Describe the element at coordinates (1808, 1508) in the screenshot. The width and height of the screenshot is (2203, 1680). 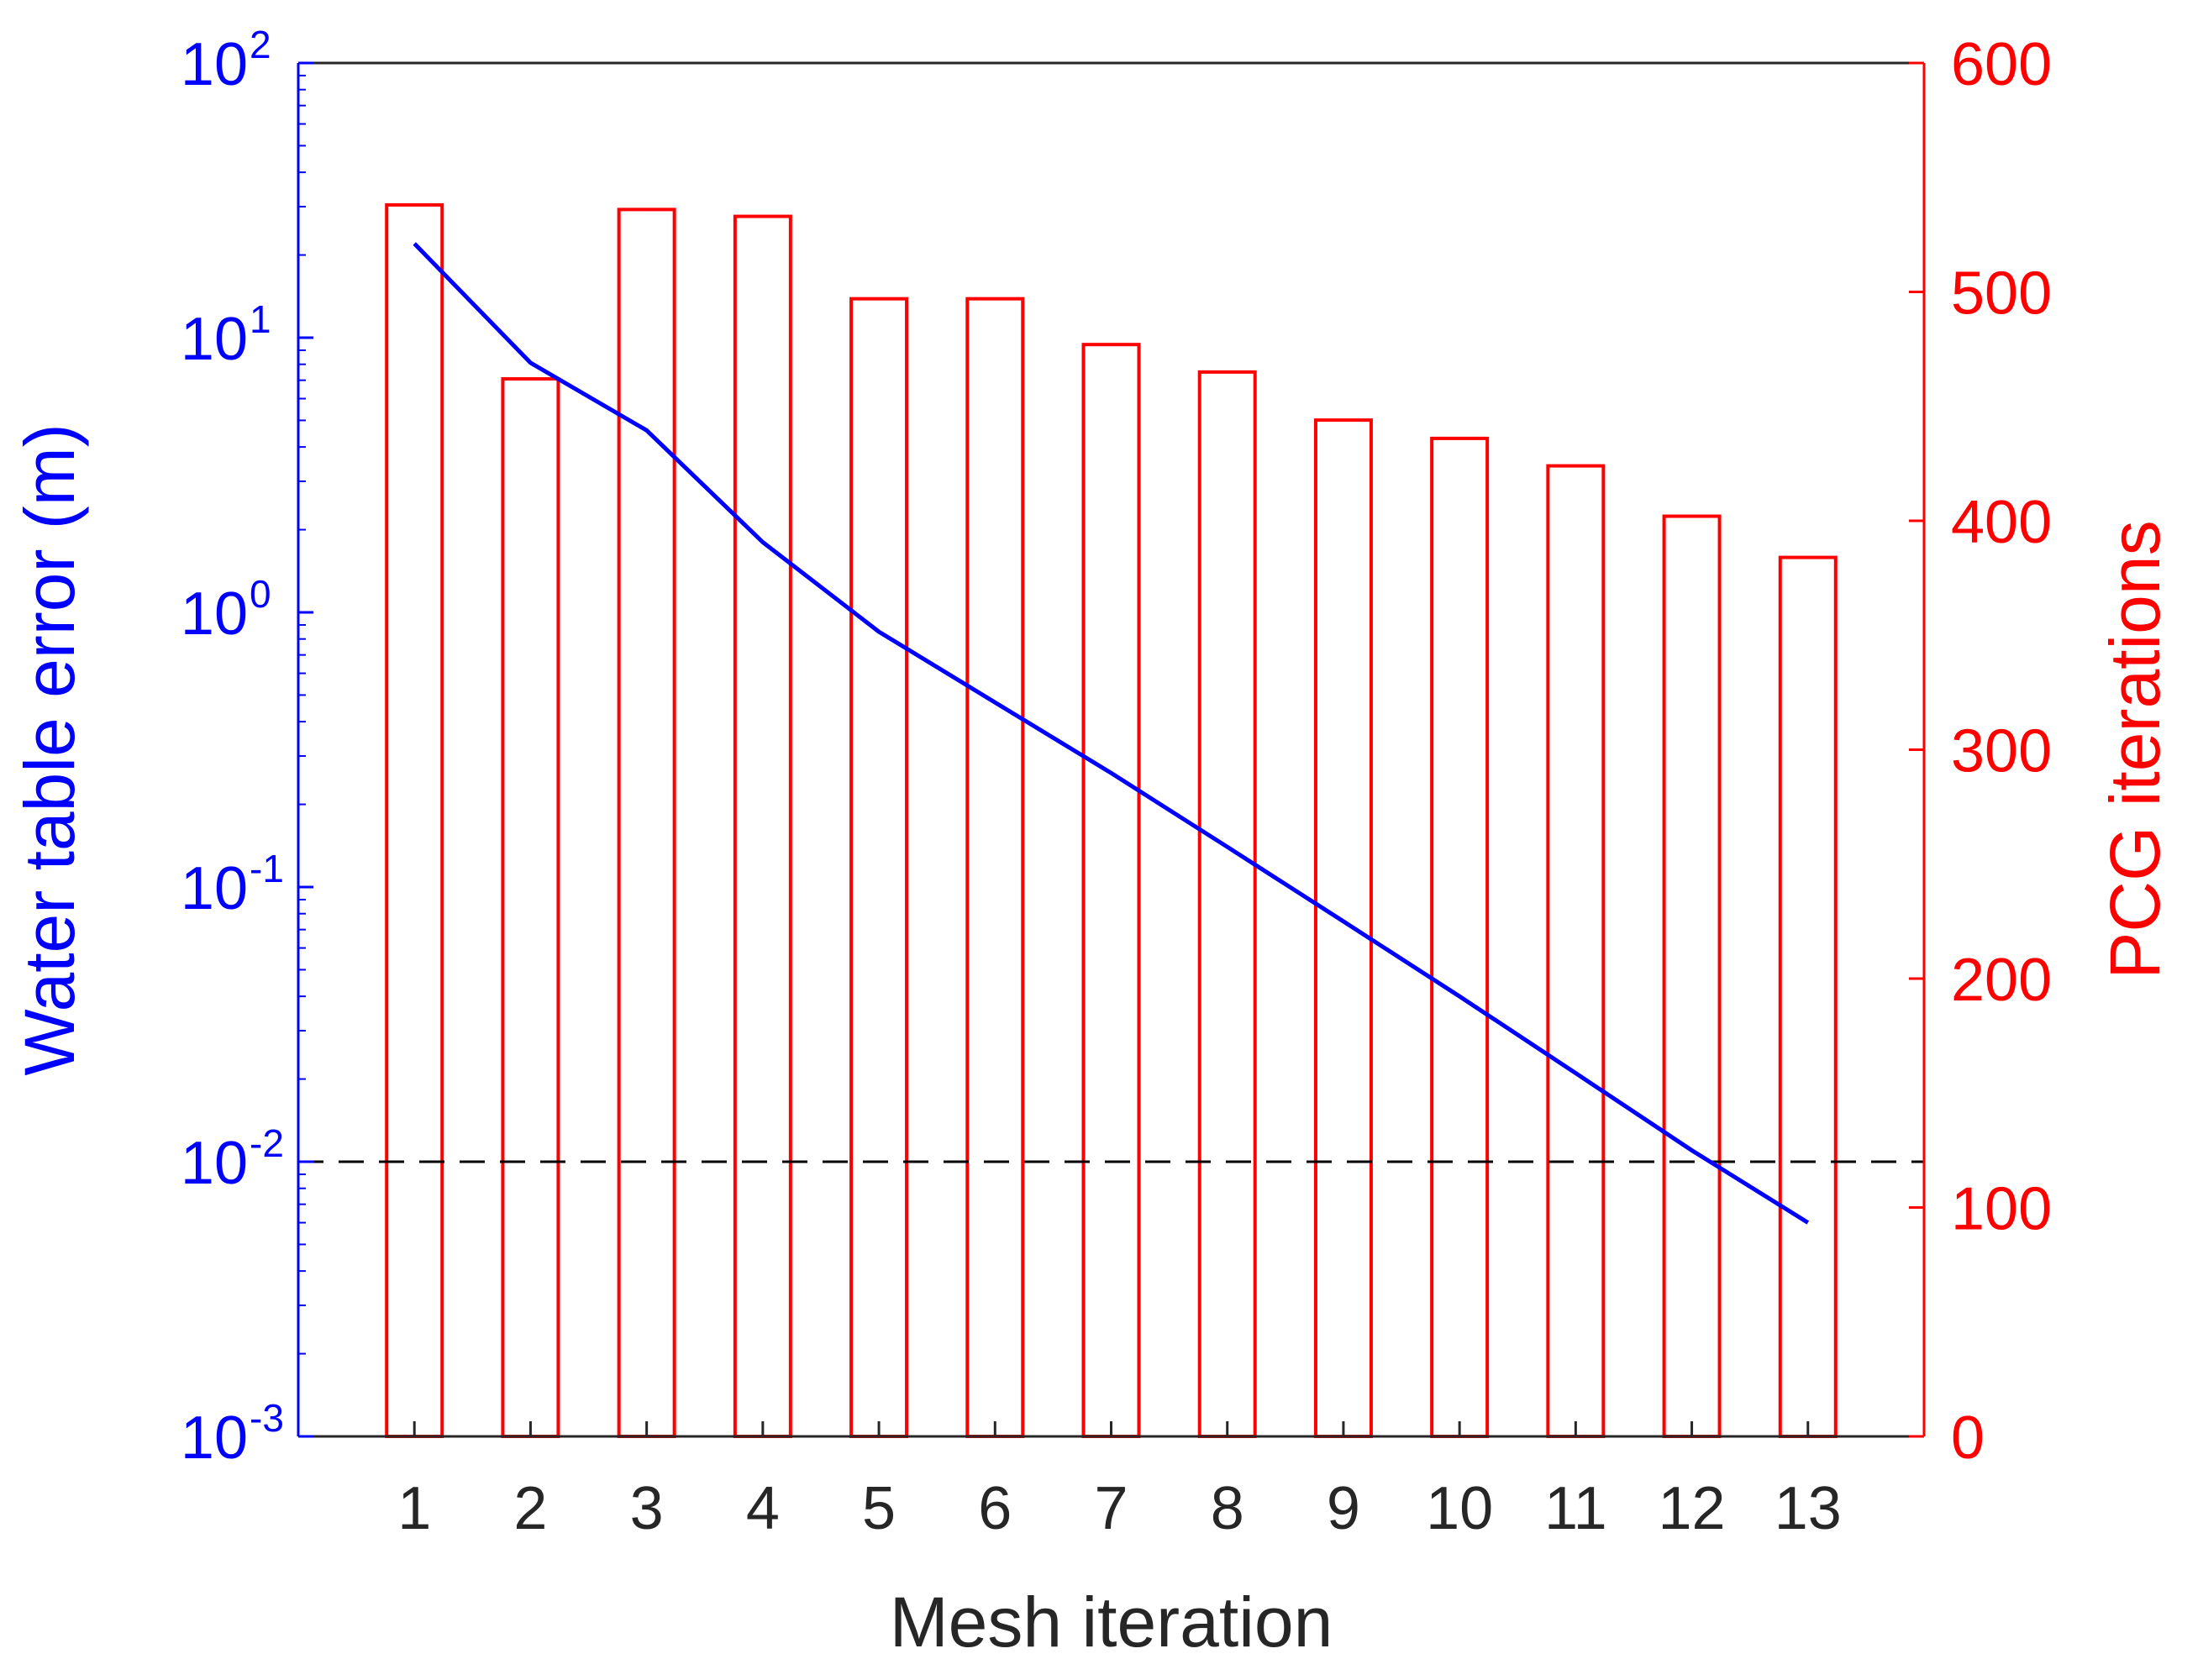
I see `x-tick-label: 13` at that location.